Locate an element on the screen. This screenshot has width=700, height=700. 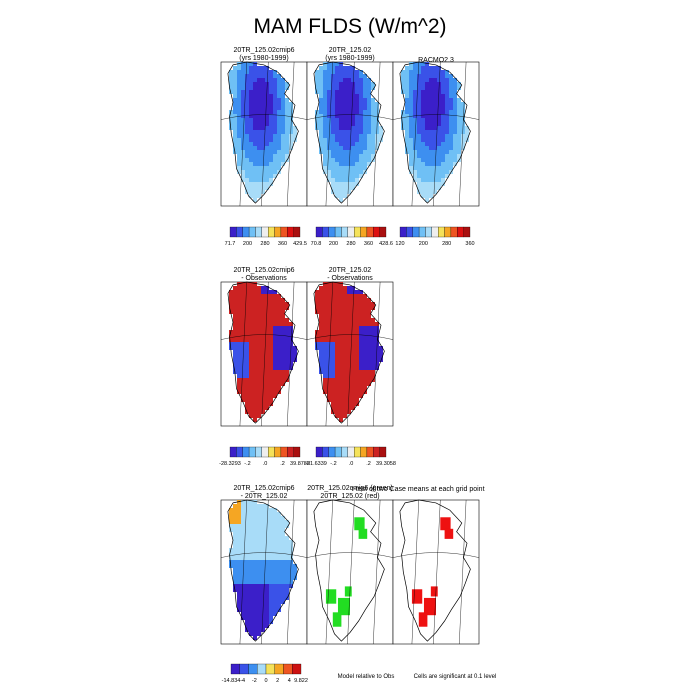
panel-frame is located at coordinates (436, 572).